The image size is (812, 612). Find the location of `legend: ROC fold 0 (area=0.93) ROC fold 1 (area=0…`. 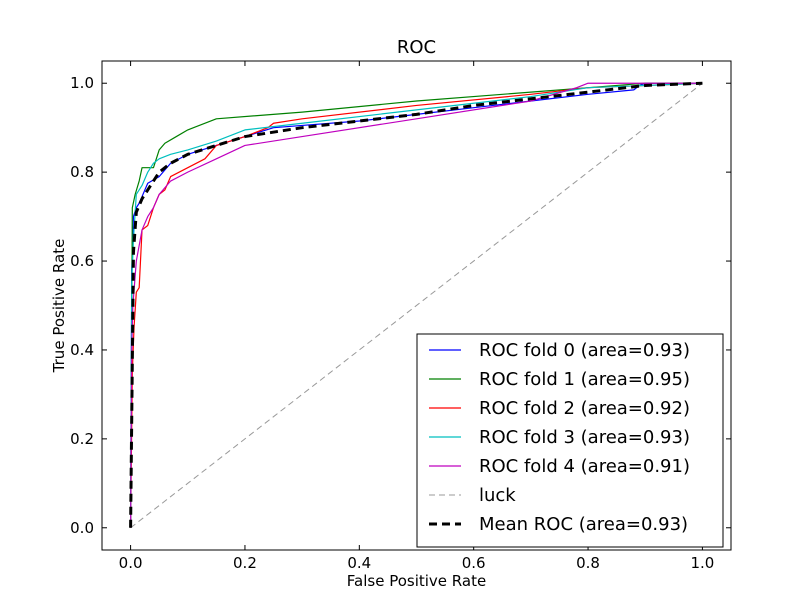

legend: ROC fold 0 (area=0.93) ROC fold 1 (area=0… is located at coordinates (570, 440).